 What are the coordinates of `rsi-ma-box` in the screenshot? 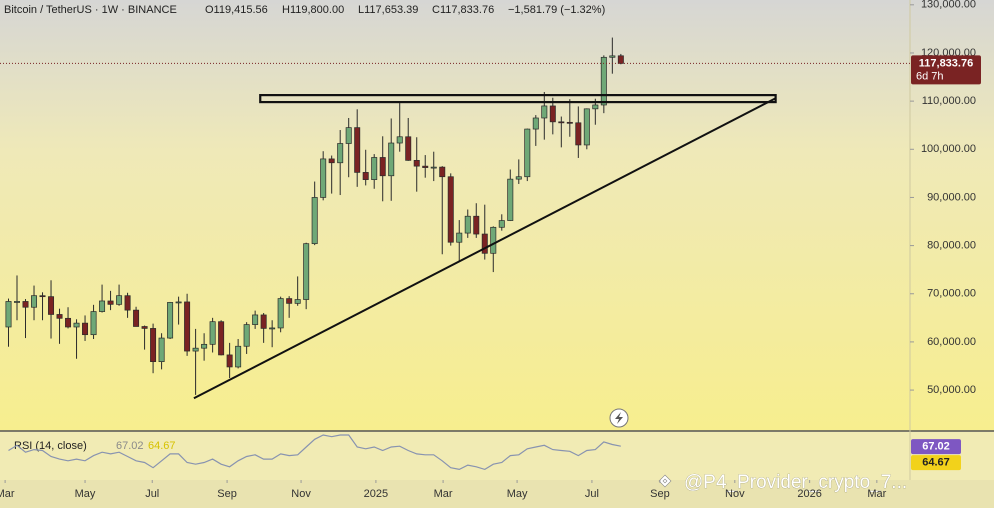 It's located at (936, 463).